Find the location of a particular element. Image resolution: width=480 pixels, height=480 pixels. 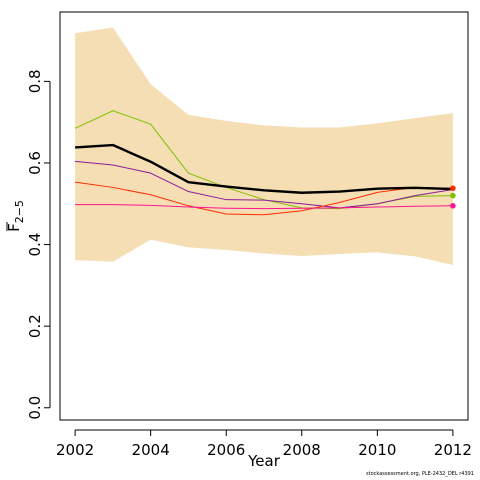

y-axis-title: F2−5 is located at coordinates (15, 216).